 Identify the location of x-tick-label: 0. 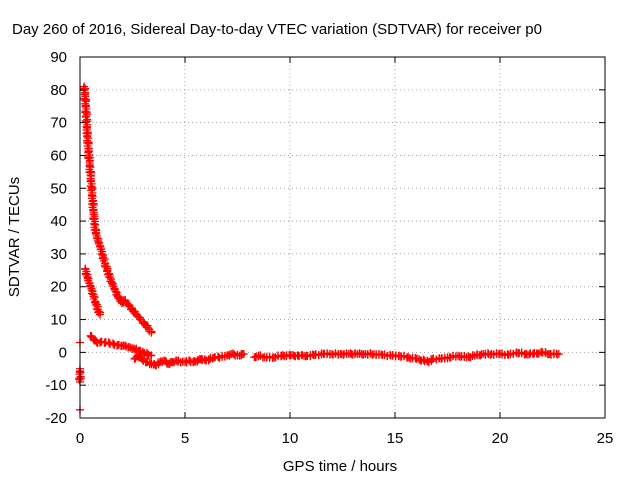
(80, 438).